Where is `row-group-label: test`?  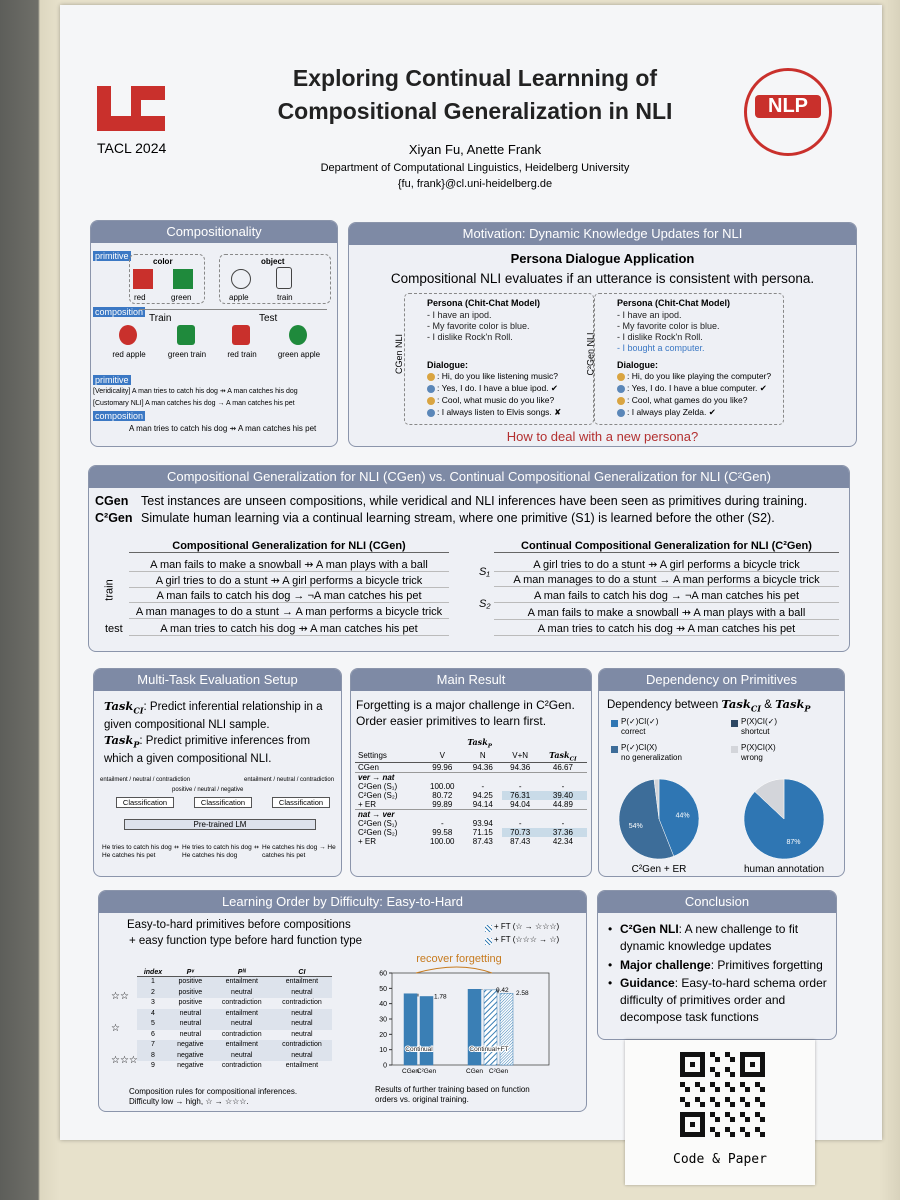 row-group-label: test is located at coordinates (114, 629).